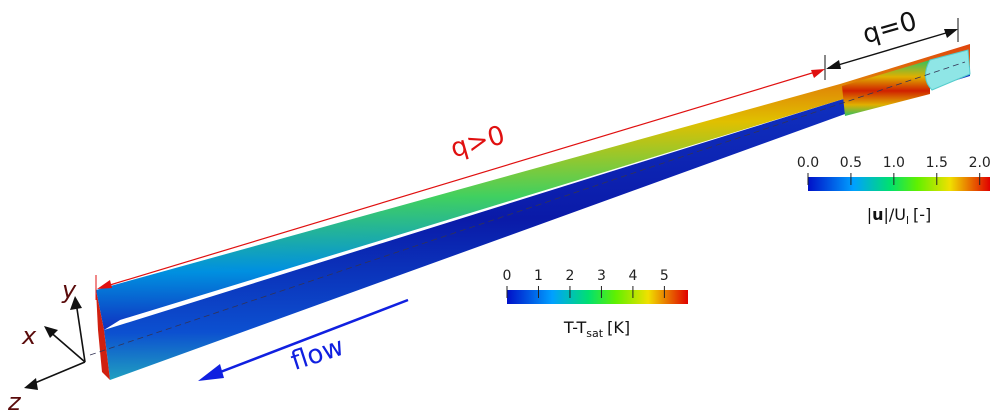 The image size is (994, 414). I want to click on label-unit: [K], so click(618, 327).